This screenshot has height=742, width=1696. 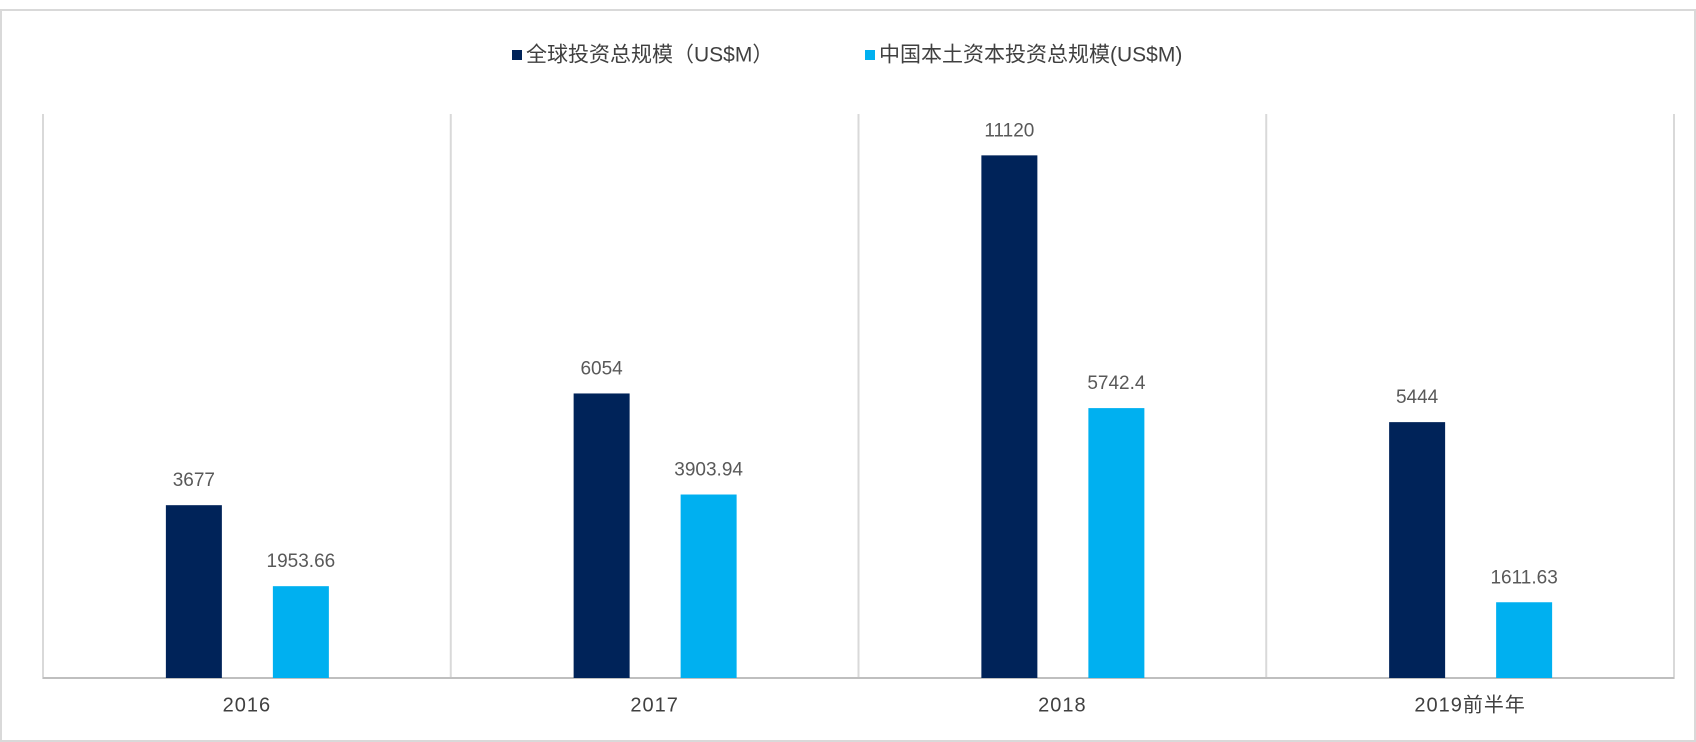 I want to click on x-tick-label: 2016, so click(x=247, y=705).